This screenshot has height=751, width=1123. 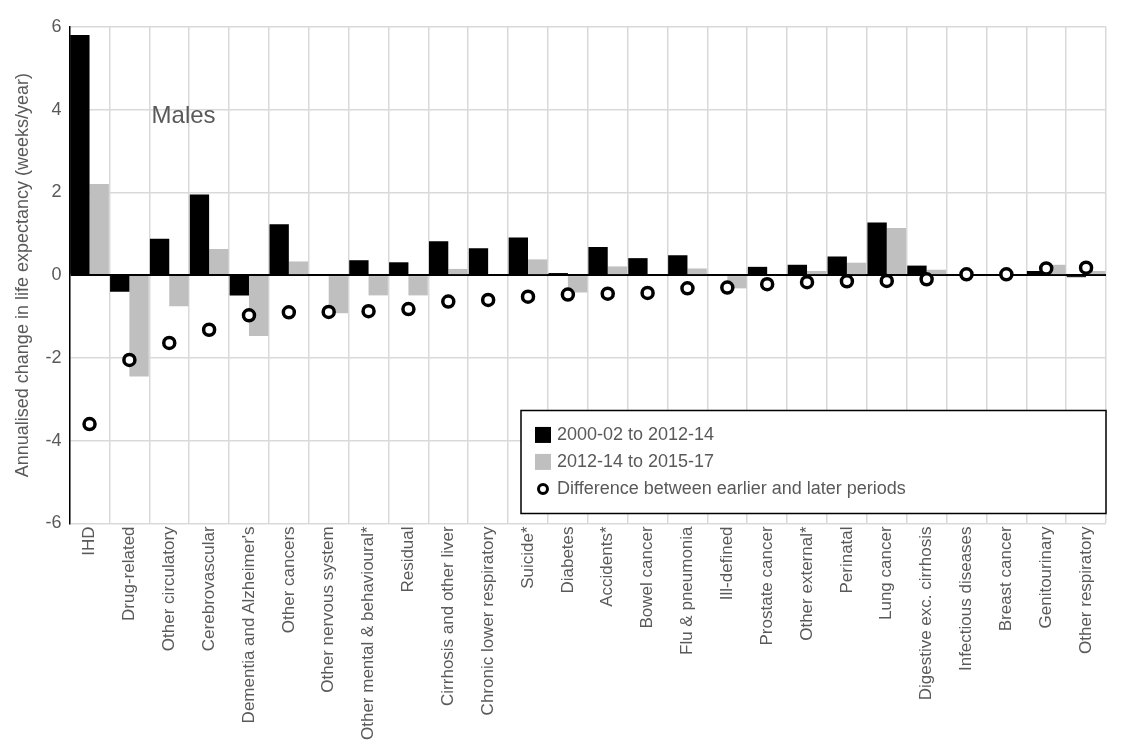 What do you see at coordinates (53, 356) in the screenshot?
I see `y-tick-label: -2` at bounding box center [53, 356].